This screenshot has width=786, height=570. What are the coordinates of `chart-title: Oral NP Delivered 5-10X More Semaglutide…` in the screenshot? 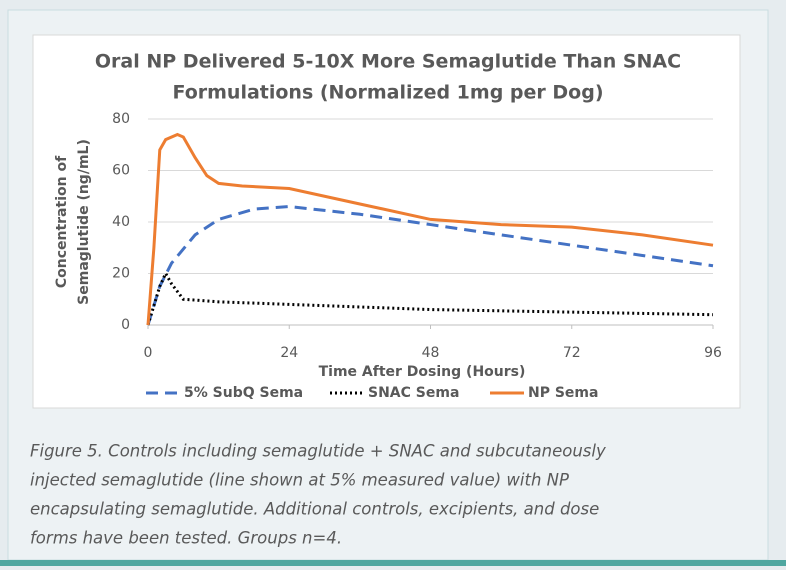 It's located at (388, 62).